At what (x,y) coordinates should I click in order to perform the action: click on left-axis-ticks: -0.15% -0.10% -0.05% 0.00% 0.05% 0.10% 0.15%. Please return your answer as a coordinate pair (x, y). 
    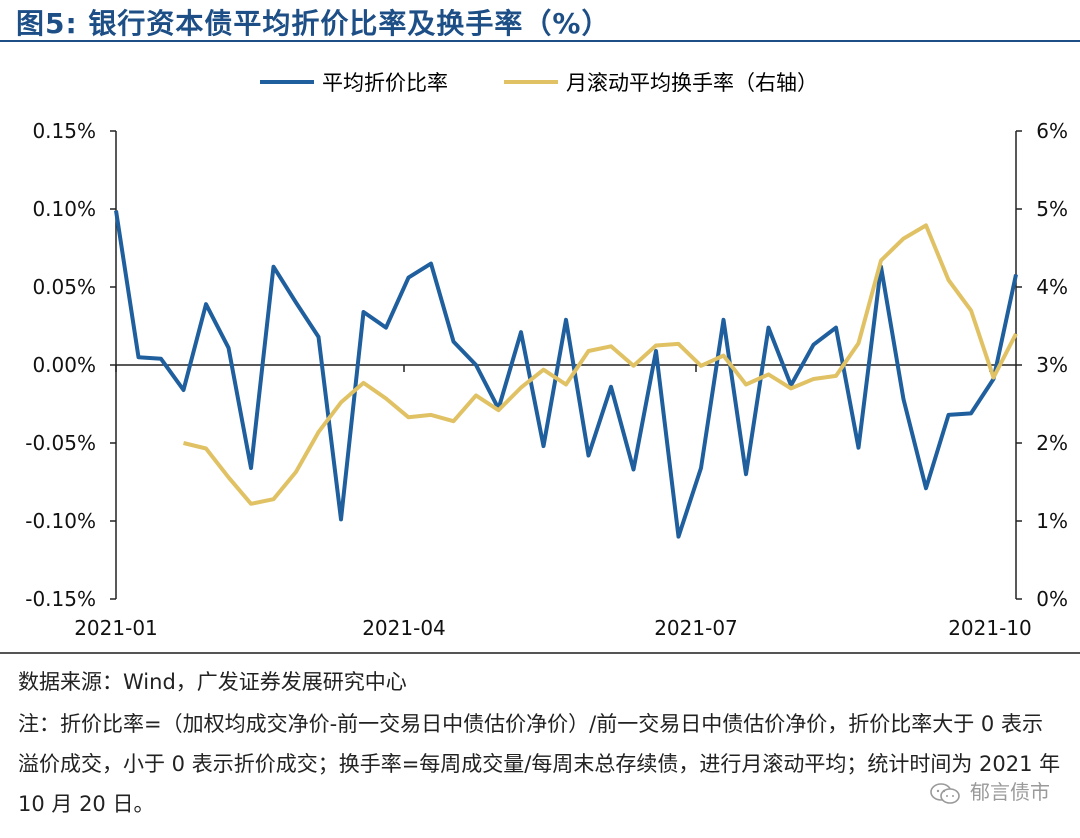
    Looking at the image, I should click on (70, 365).